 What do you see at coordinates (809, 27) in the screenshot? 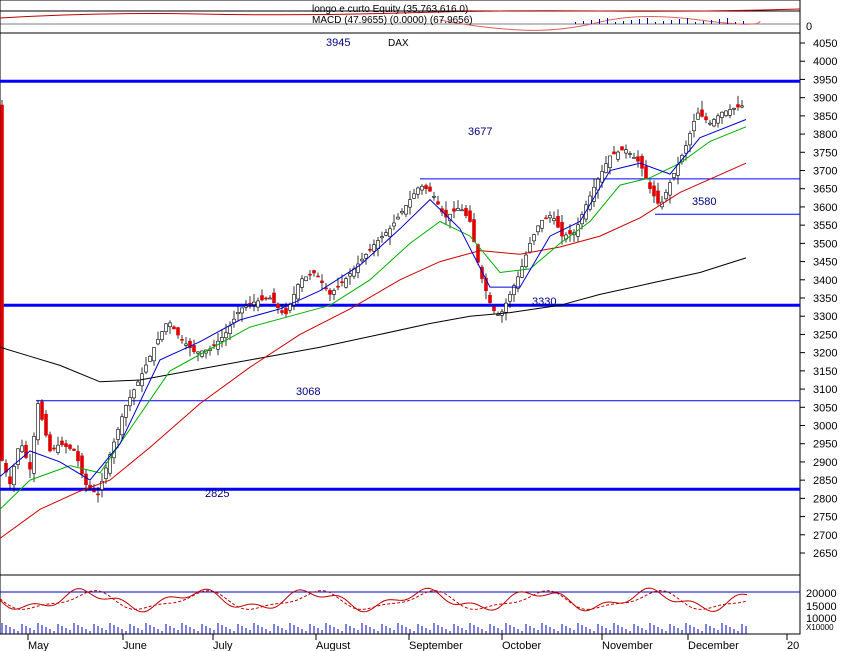
I see `macd-axis-label: 0` at bounding box center [809, 27].